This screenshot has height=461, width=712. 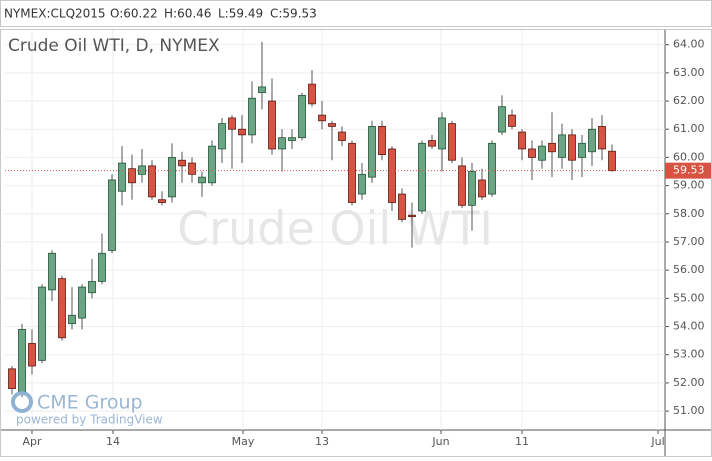 What do you see at coordinates (187, 14) in the screenshot?
I see `ohlc-high: H:60.46` at bounding box center [187, 14].